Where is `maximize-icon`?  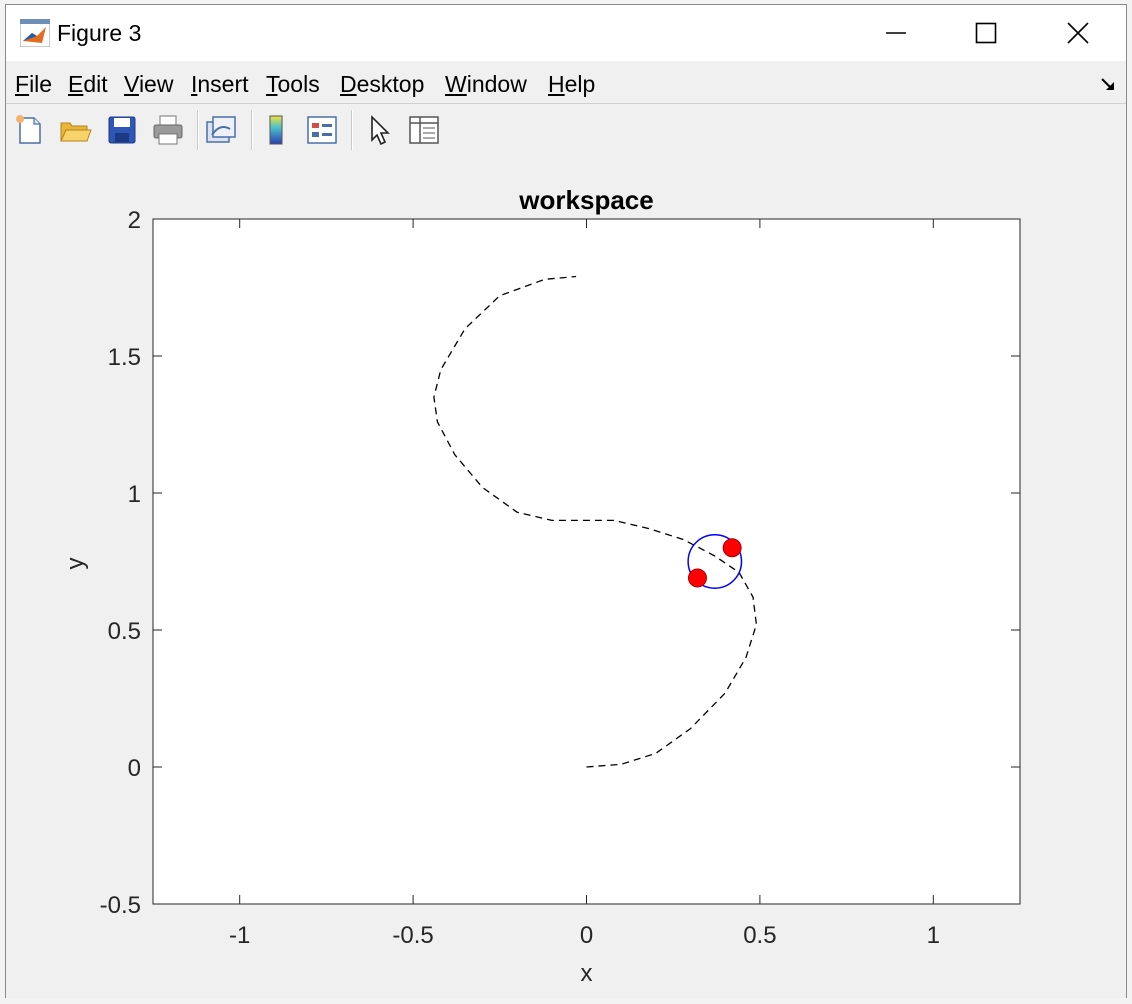
maximize-icon is located at coordinates (986, 33).